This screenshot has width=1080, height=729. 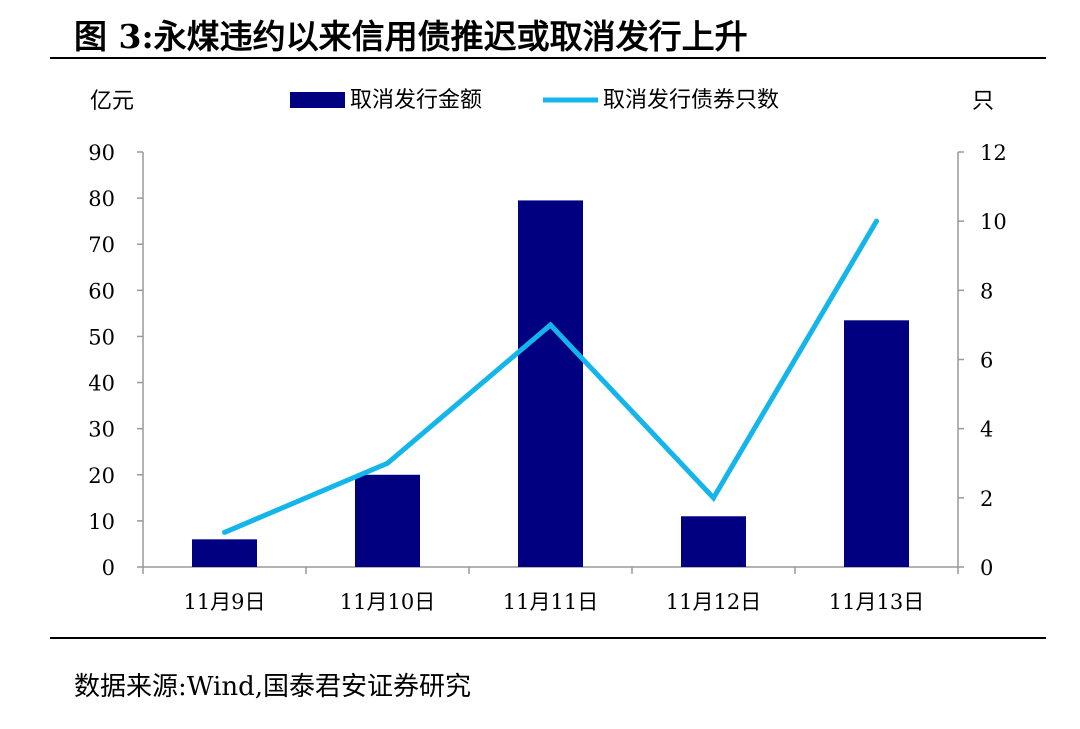 What do you see at coordinates (876, 602) in the screenshot?
I see `x-tick-label: 11月13日` at bounding box center [876, 602].